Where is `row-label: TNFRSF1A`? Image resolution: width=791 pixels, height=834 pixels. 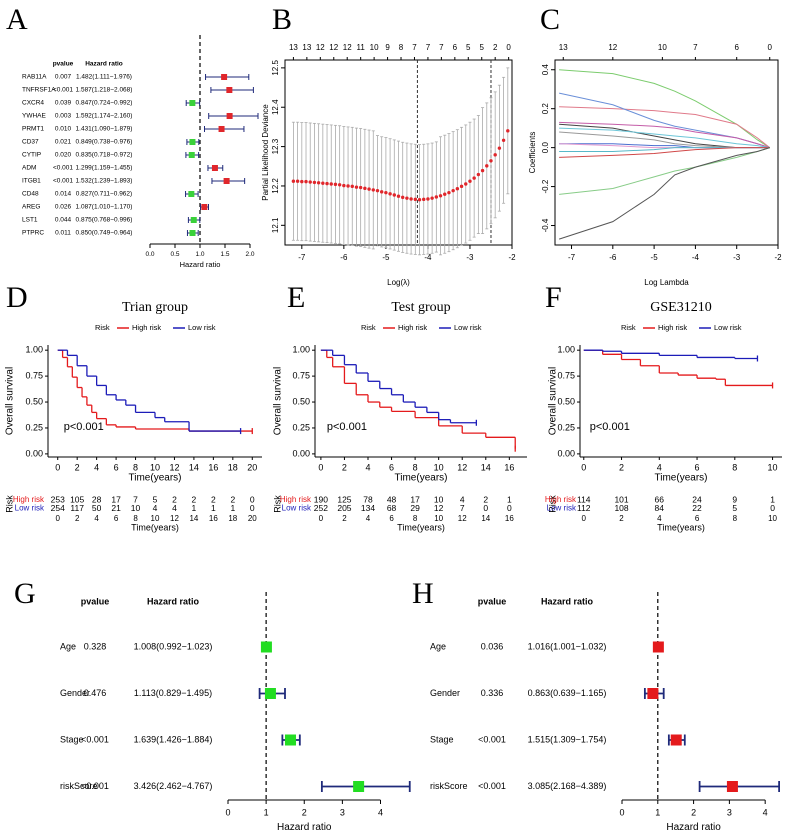 row-label: TNFRSF1A is located at coordinates (39, 90).